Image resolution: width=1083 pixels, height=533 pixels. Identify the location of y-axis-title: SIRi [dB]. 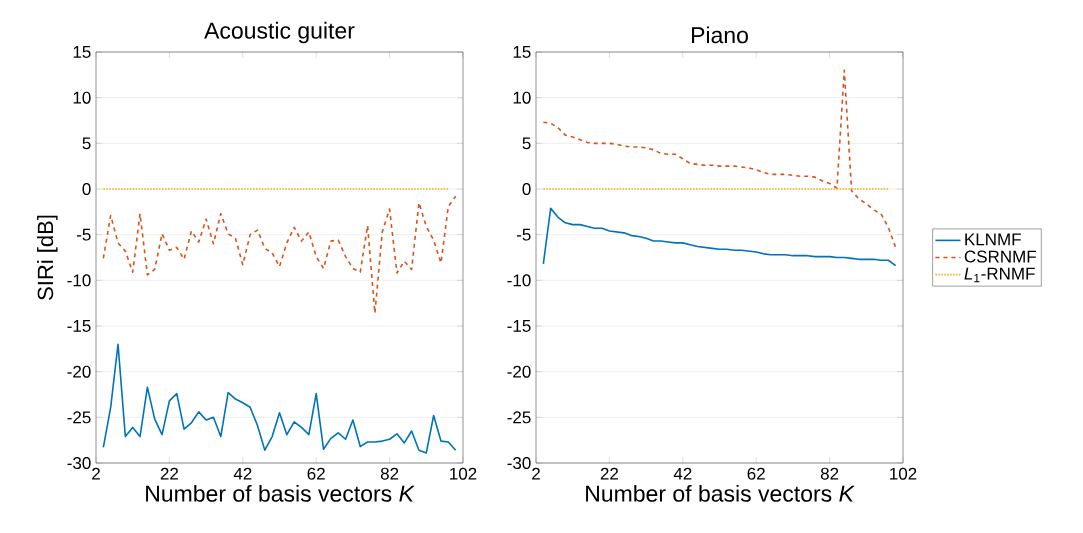
(47, 257).